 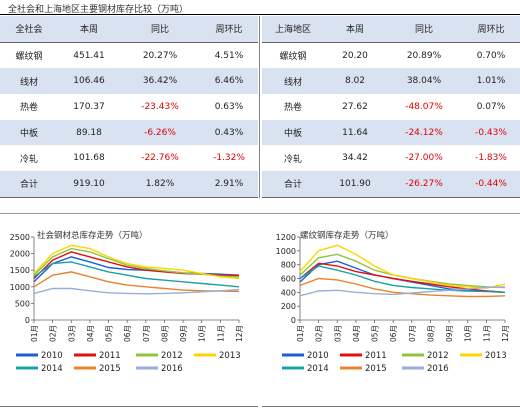 I want to click on bottom-rule-right, so click(x=391, y=406).